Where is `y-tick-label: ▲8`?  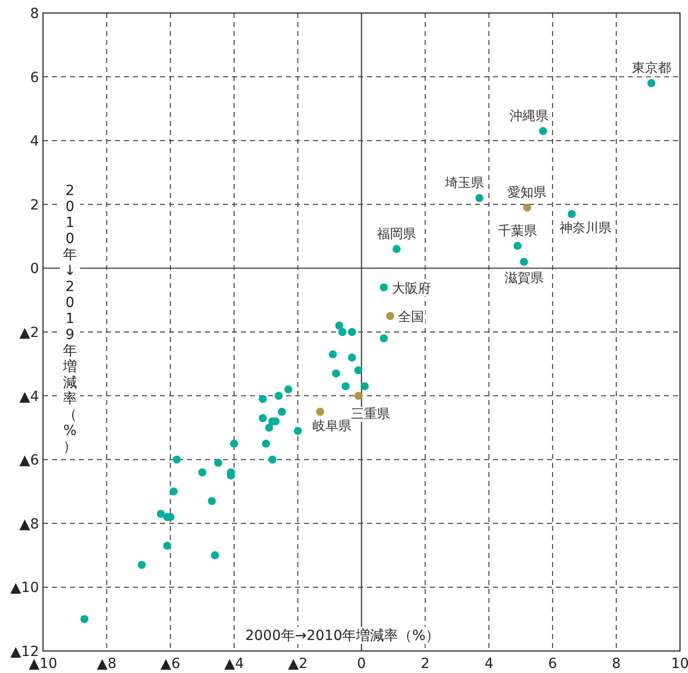 y-tick-label: ▲8 is located at coordinates (29, 524).